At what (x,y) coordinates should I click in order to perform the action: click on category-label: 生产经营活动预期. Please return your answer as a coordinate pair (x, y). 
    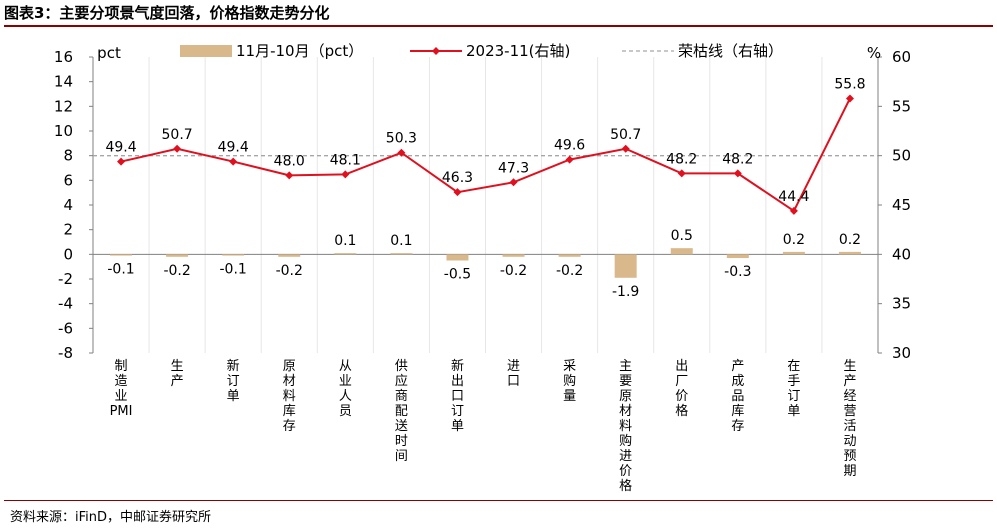
    Looking at the image, I should click on (849, 419).